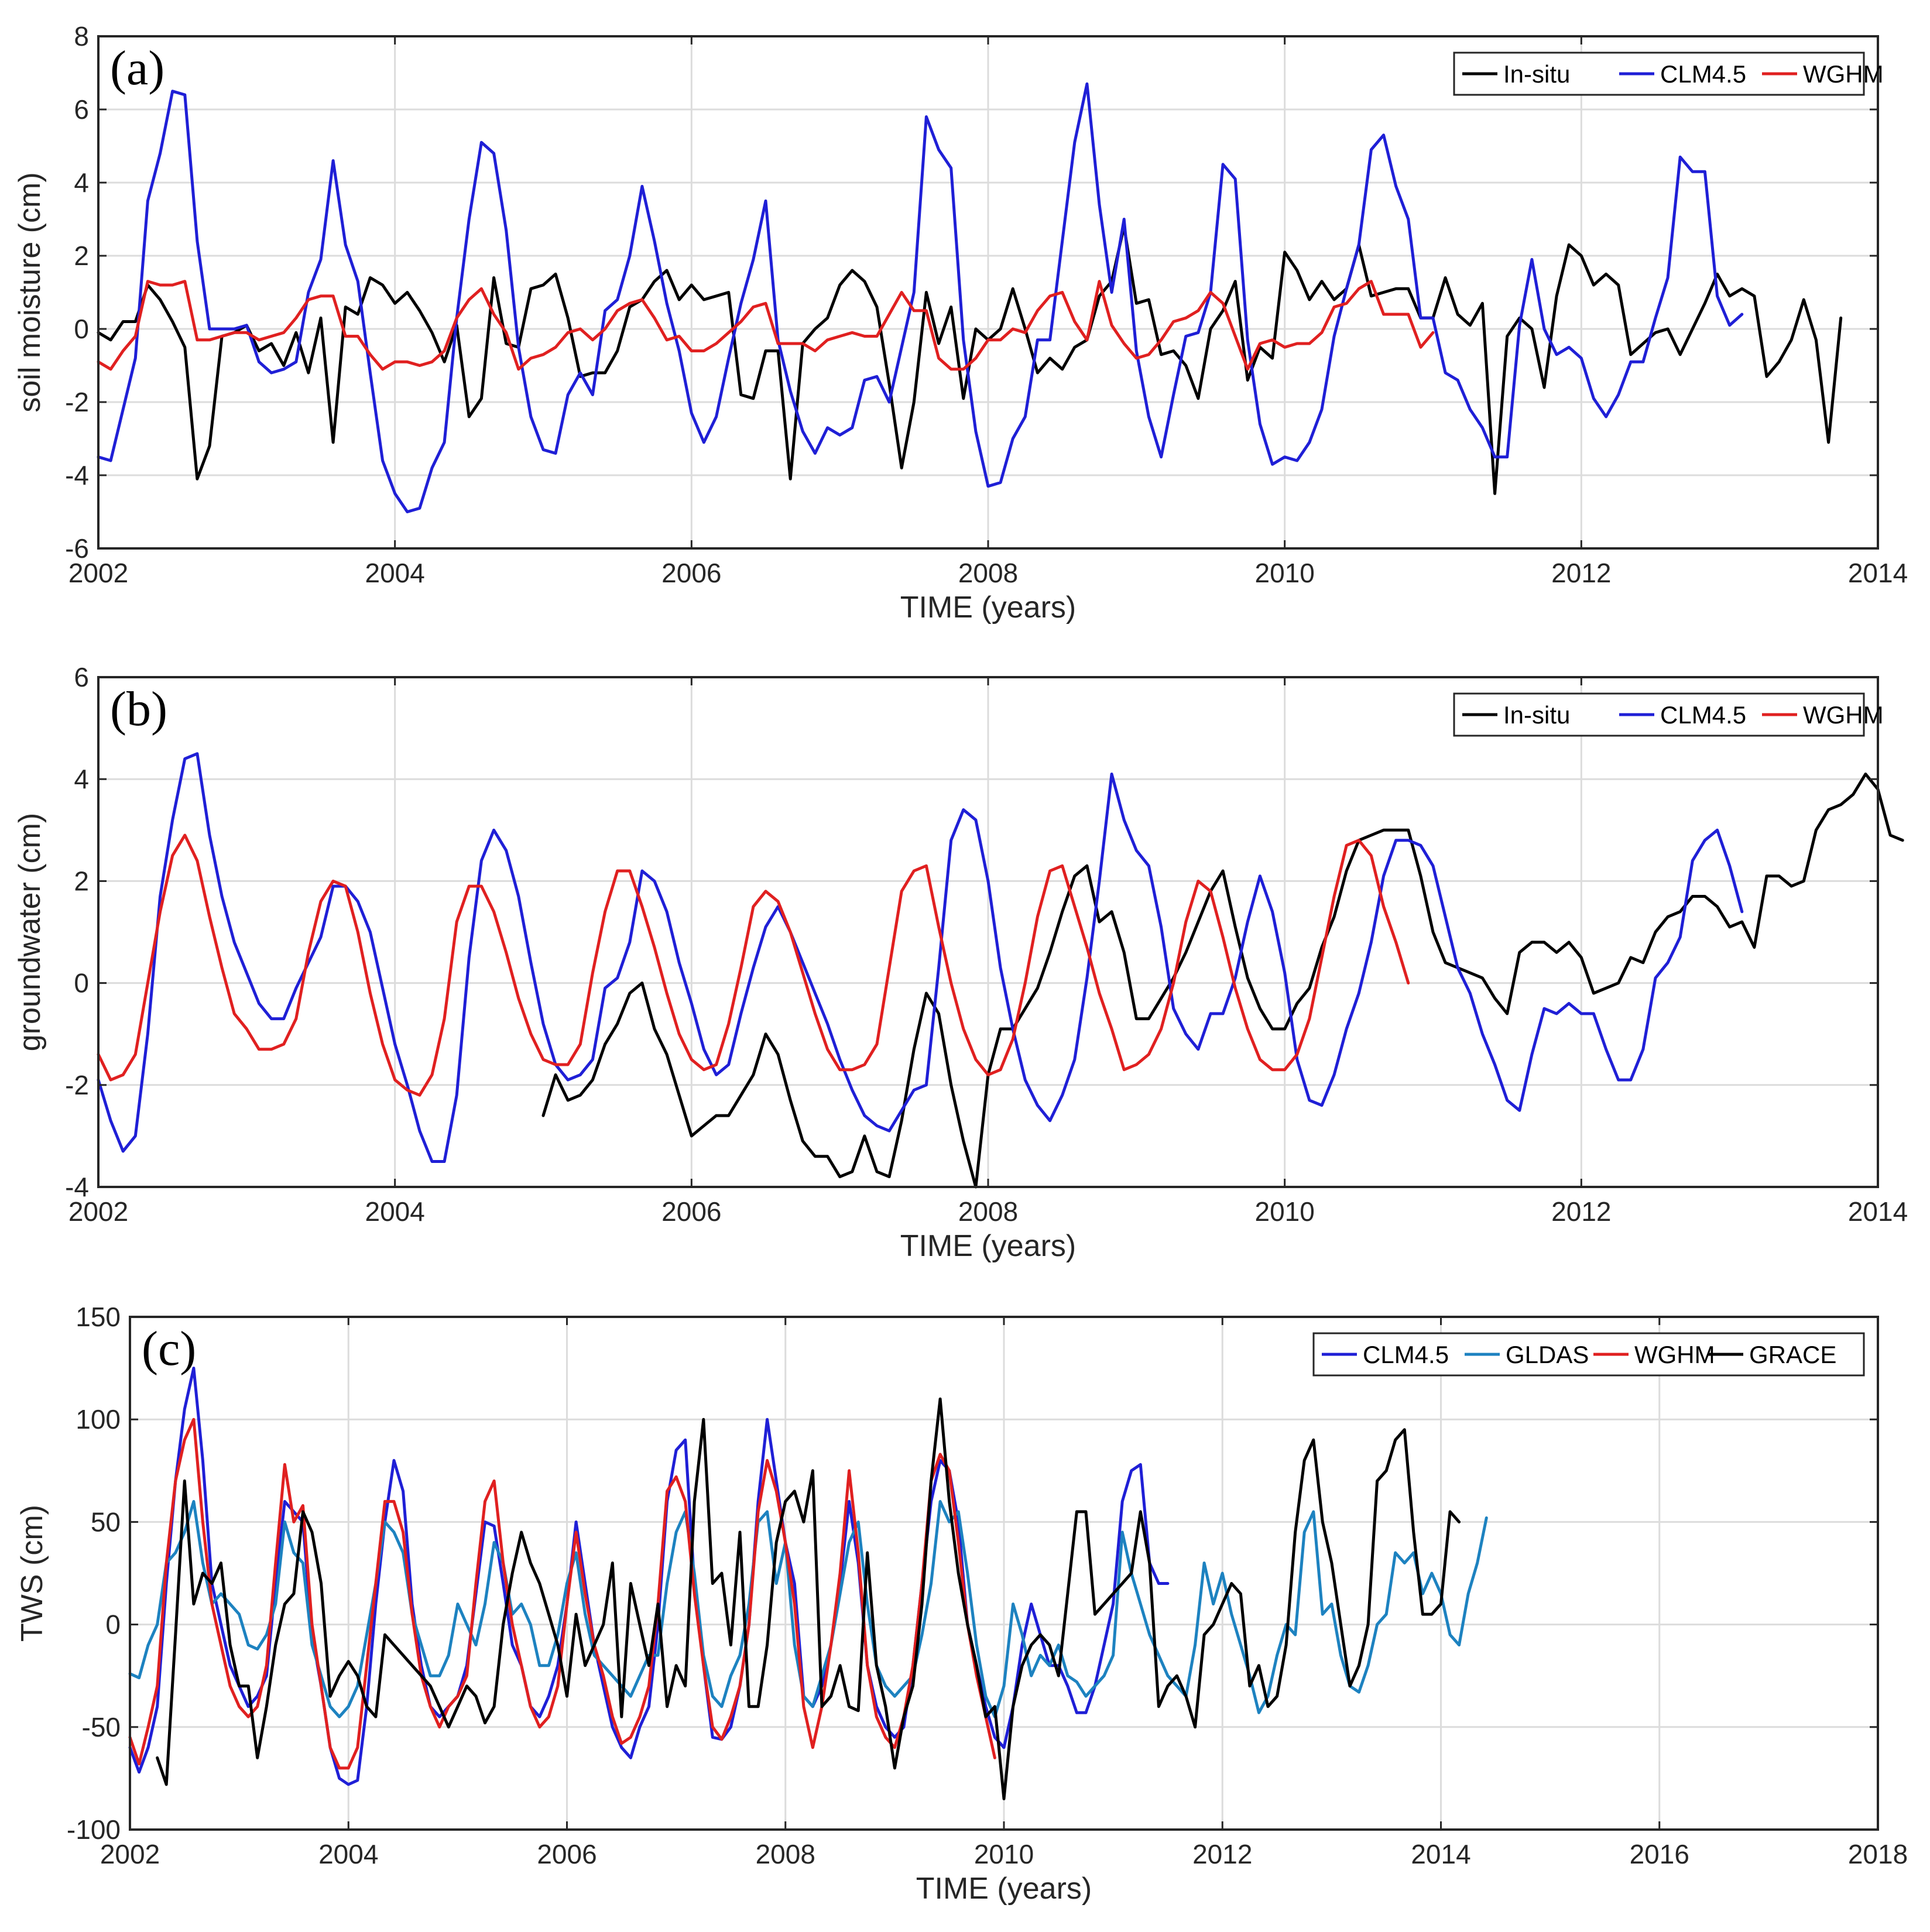 This screenshot has width=1930, height=1932. Describe the element at coordinates (137, 68) in the screenshot. I see `panel-label: (a)` at that location.